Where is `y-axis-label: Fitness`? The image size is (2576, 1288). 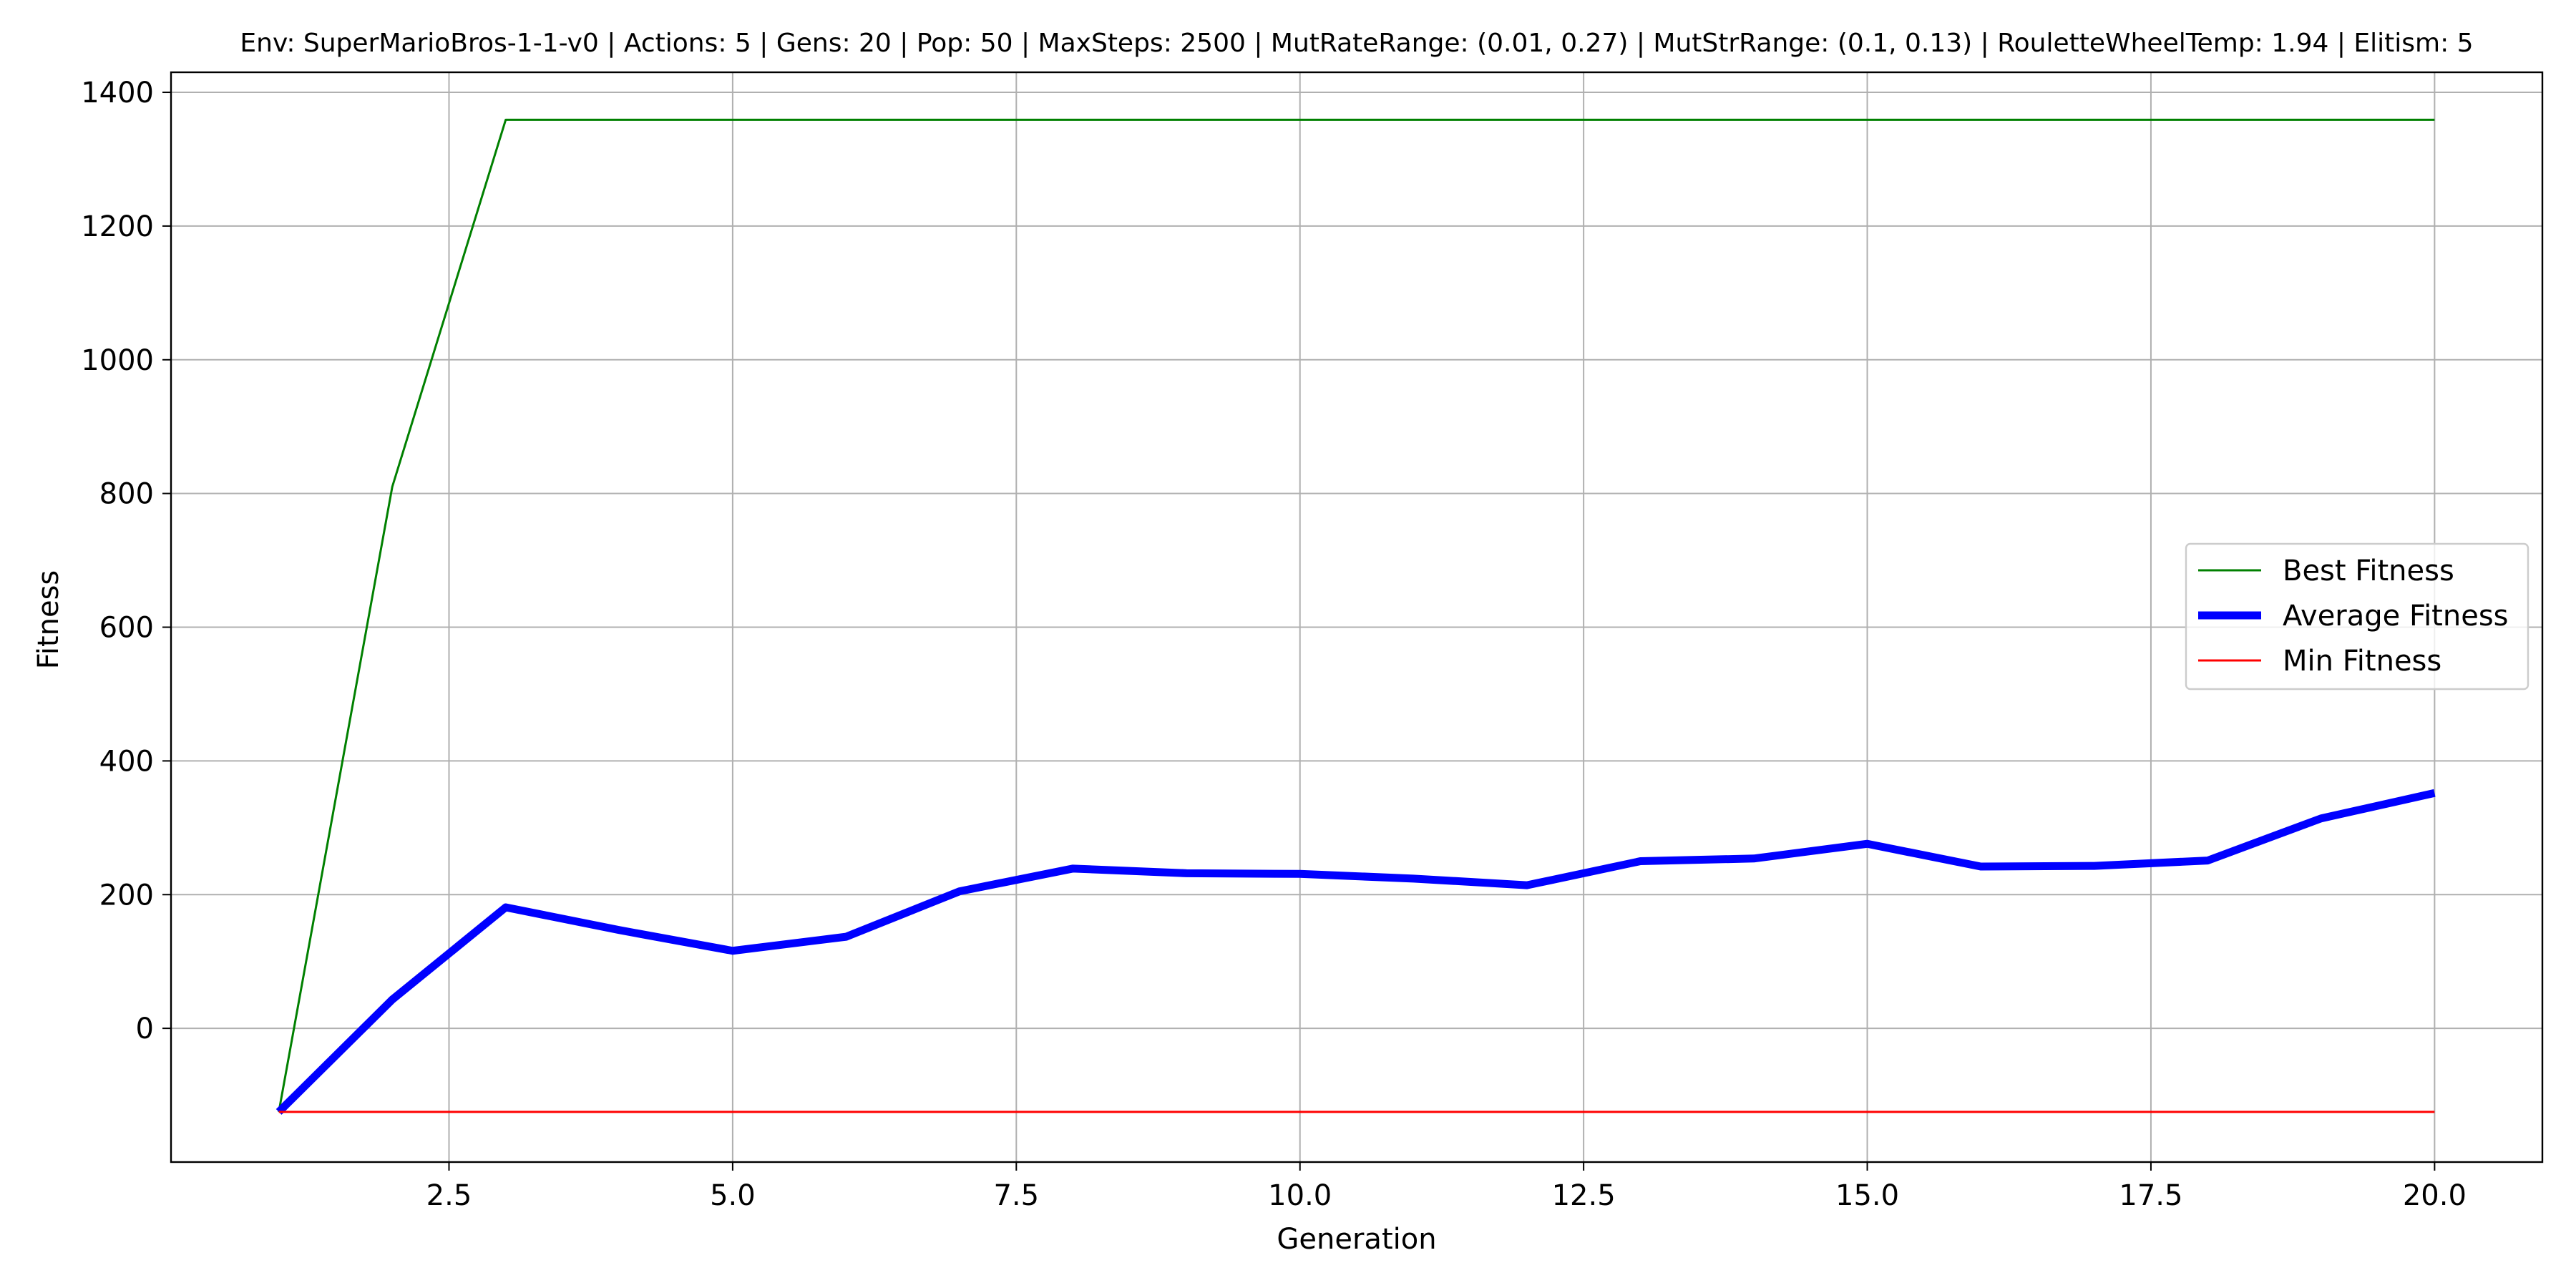
y-axis-label: Fitness is located at coordinates (48, 620).